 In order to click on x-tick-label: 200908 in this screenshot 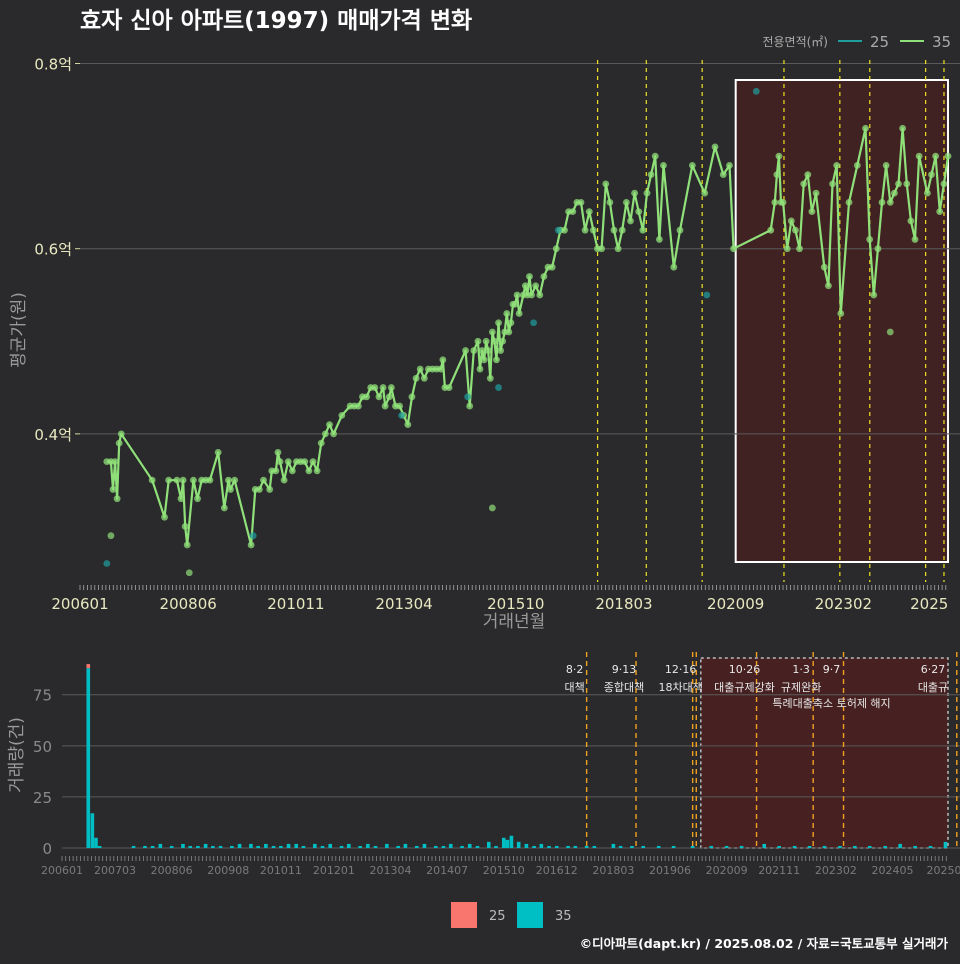, I will do `click(228, 870)`.